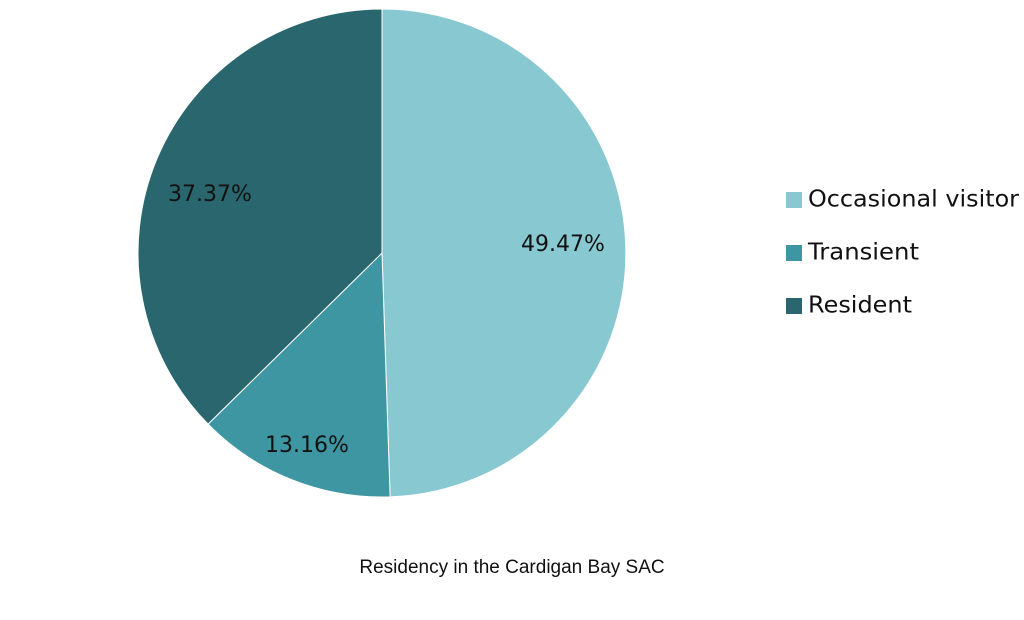 Image resolution: width=1024 pixels, height=620 pixels. Describe the element at coordinates (210, 194) in the screenshot. I see `data-label-resident: 37.37%` at that location.